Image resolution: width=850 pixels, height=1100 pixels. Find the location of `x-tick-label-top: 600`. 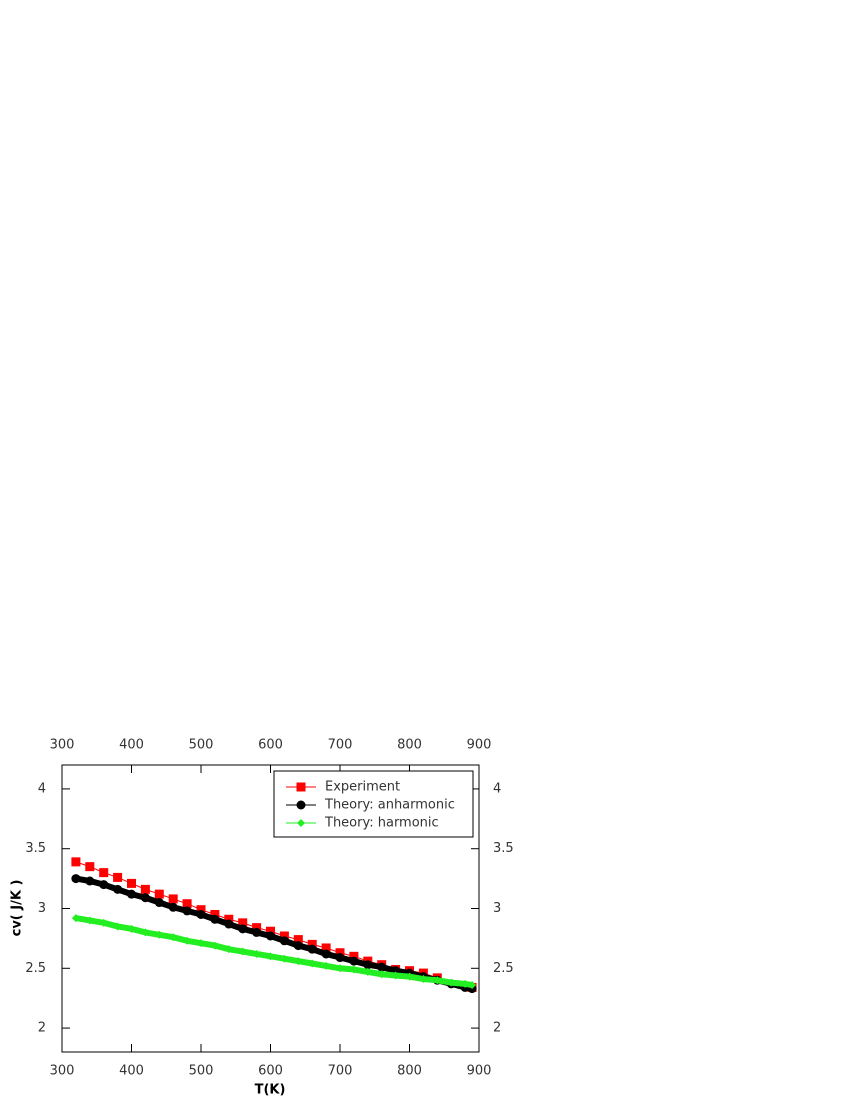

x-tick-label-top: 600 is located at coordinates (270, 745).